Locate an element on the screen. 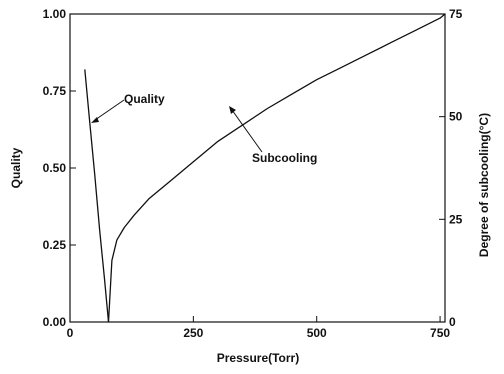 Image resolution: width=504 pixels, height=374 pixels. y2-axis-ticks: 0 25 50 75 is located at coordinates (451, 168).